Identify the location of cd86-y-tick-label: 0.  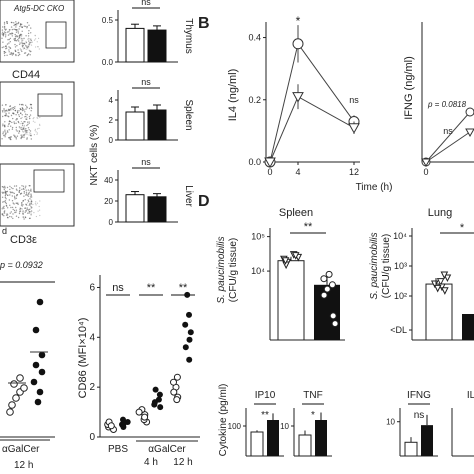
(92, 437).